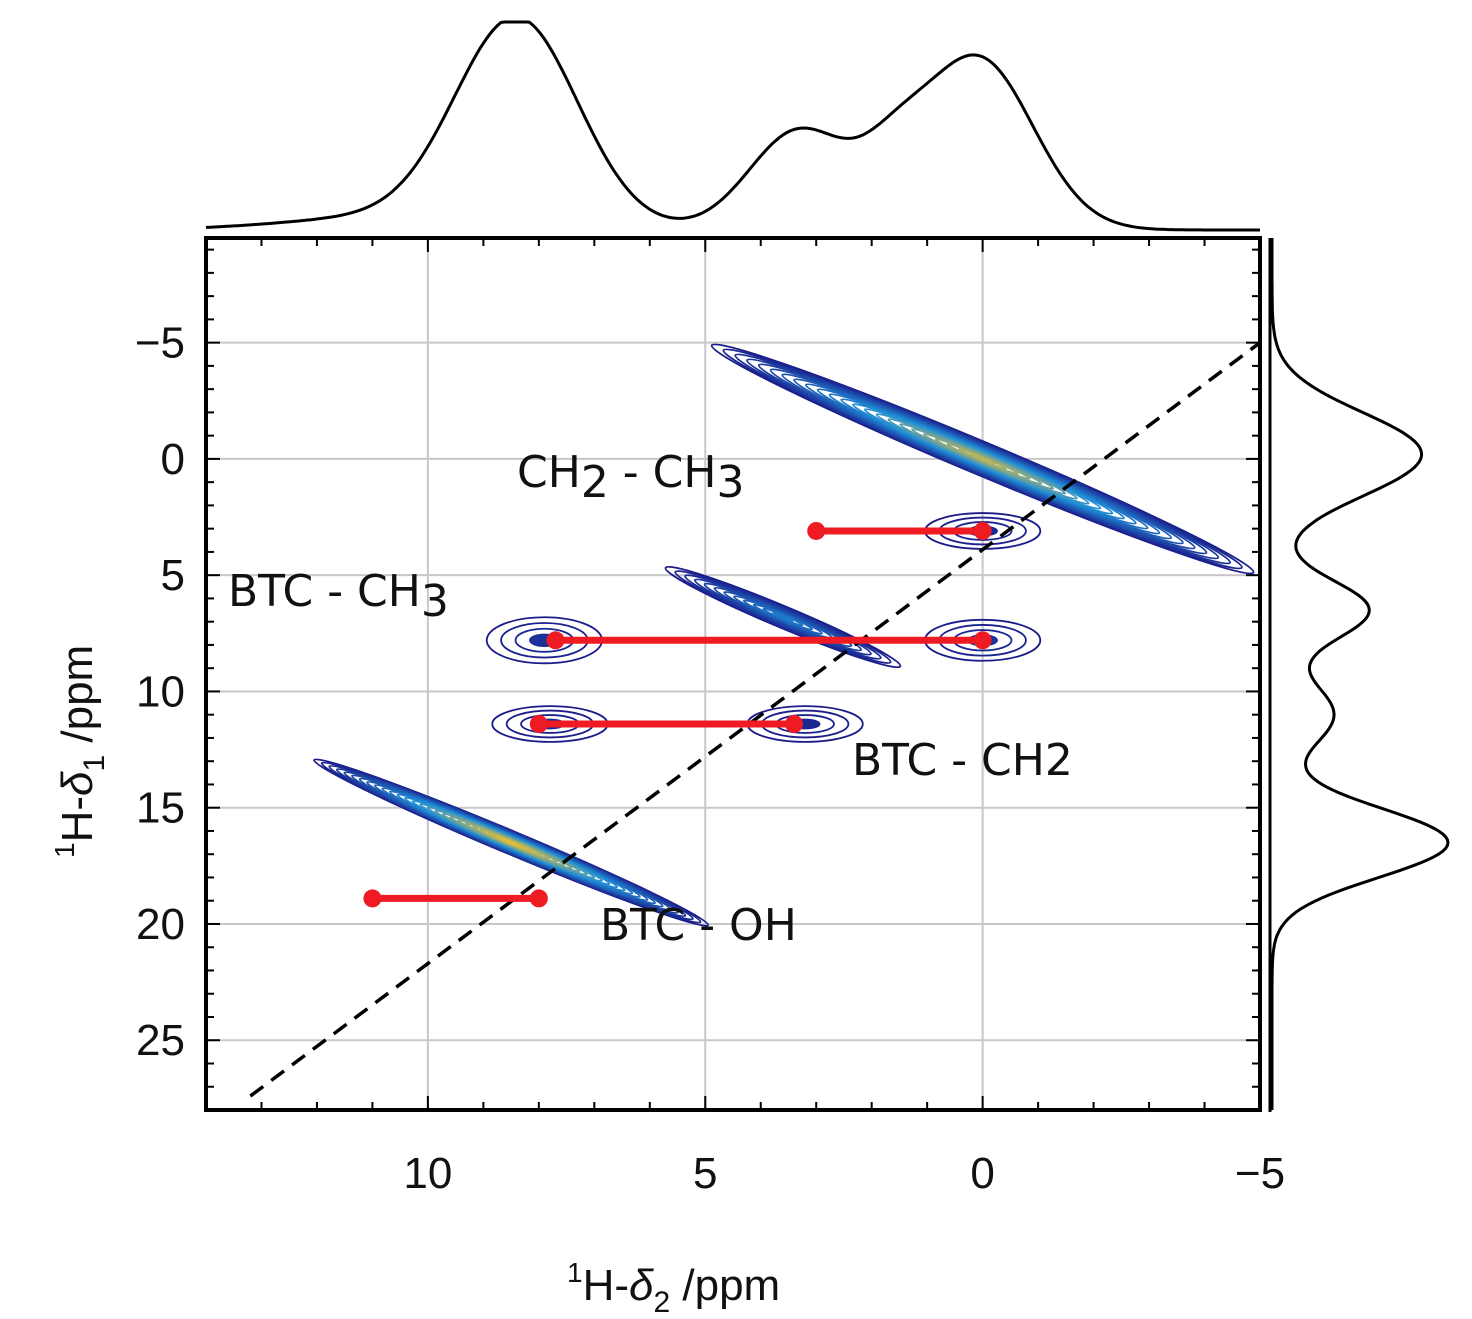 This screenshot has height=1319, width=1472. Describe the element at coordinates (160, 924) in the screenshot. I see `y-tick-label: 20` at that location.